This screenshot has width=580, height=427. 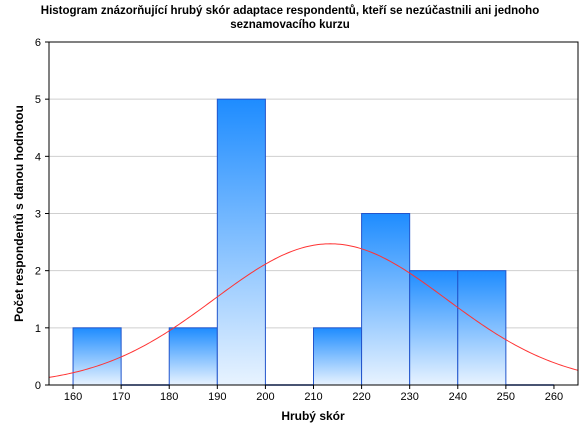 I want to click on x-tick-label: 190, so click(x=217, y=397).